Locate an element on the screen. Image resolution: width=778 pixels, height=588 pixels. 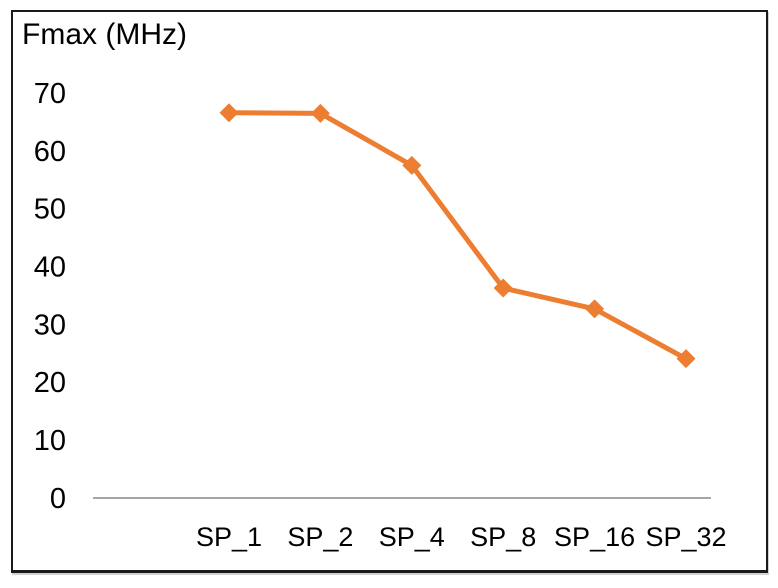
y-tick-label: 10 is located at coordinates (50, 441).